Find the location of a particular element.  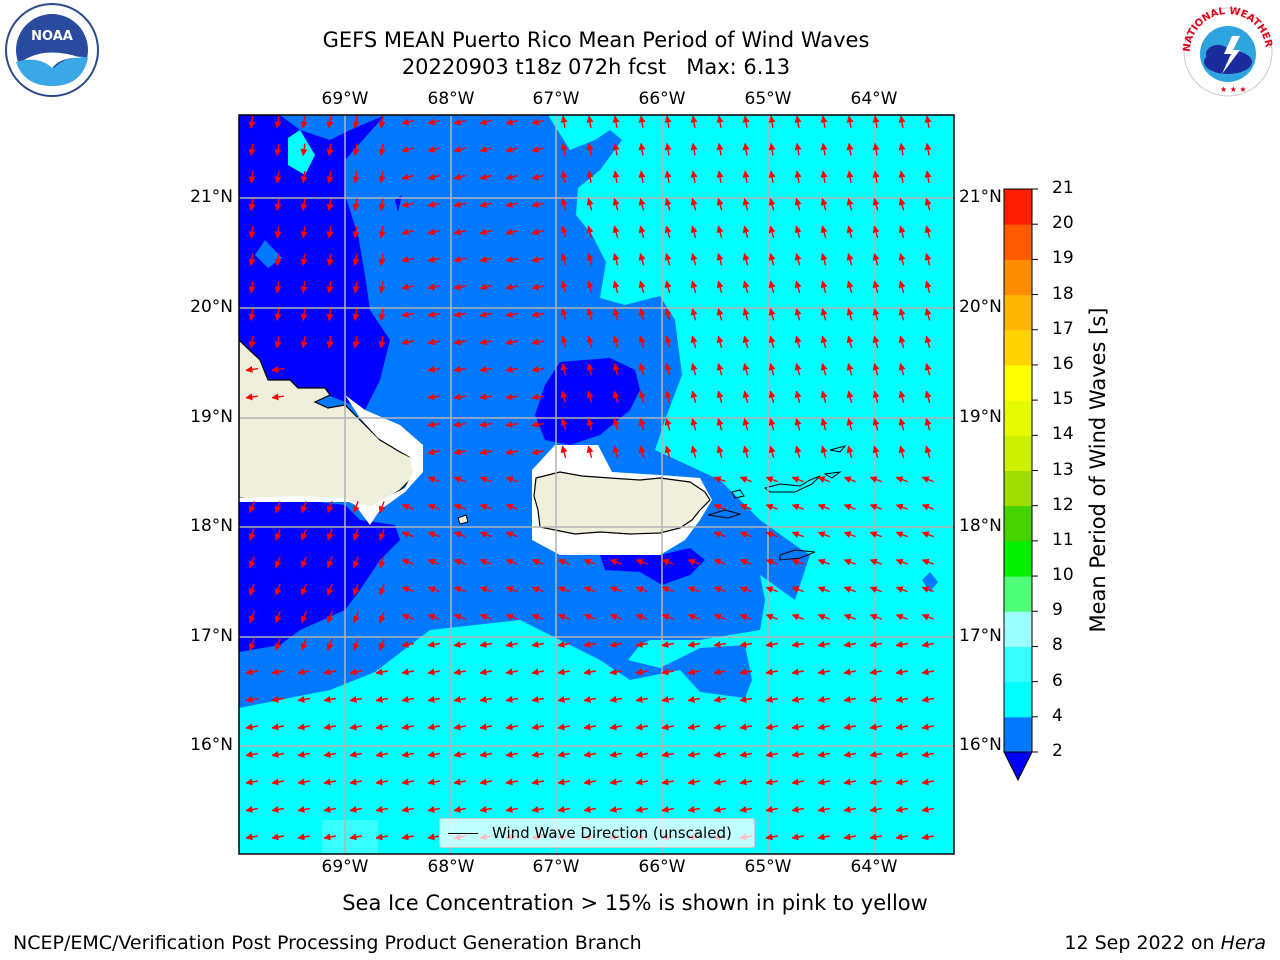

lon-tick-top-2: 67°W is located at coordinates (556, 99).